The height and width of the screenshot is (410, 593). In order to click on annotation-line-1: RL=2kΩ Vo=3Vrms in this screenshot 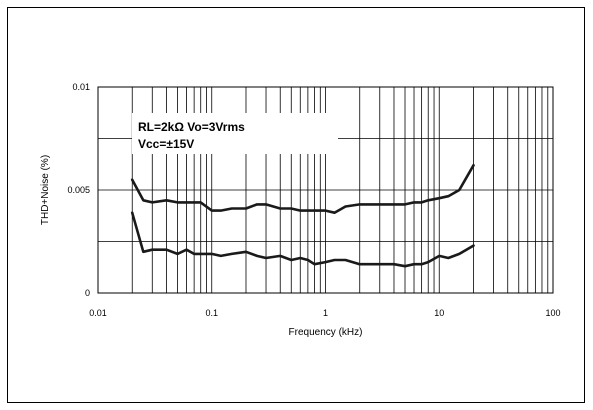, I will do `click(191, 127)`.